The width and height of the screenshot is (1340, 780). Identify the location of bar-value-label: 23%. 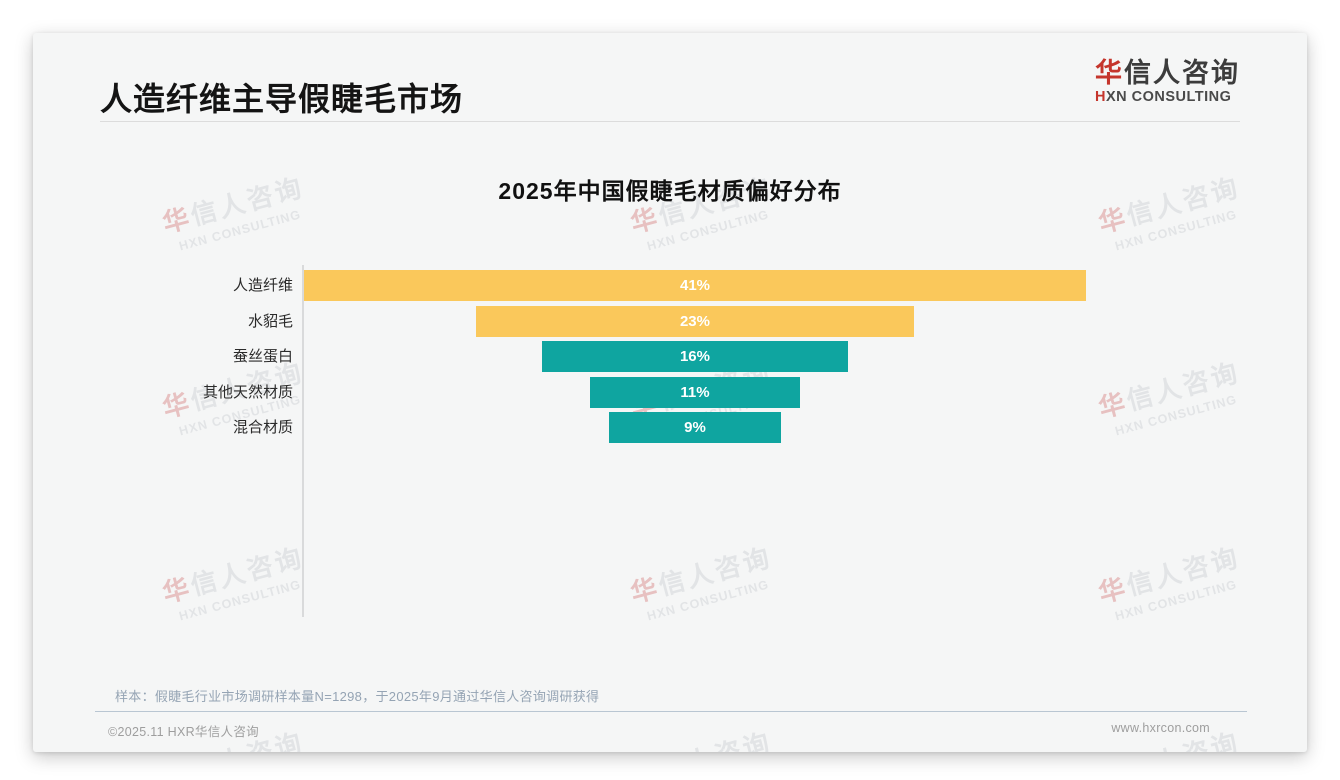
(694, 321).